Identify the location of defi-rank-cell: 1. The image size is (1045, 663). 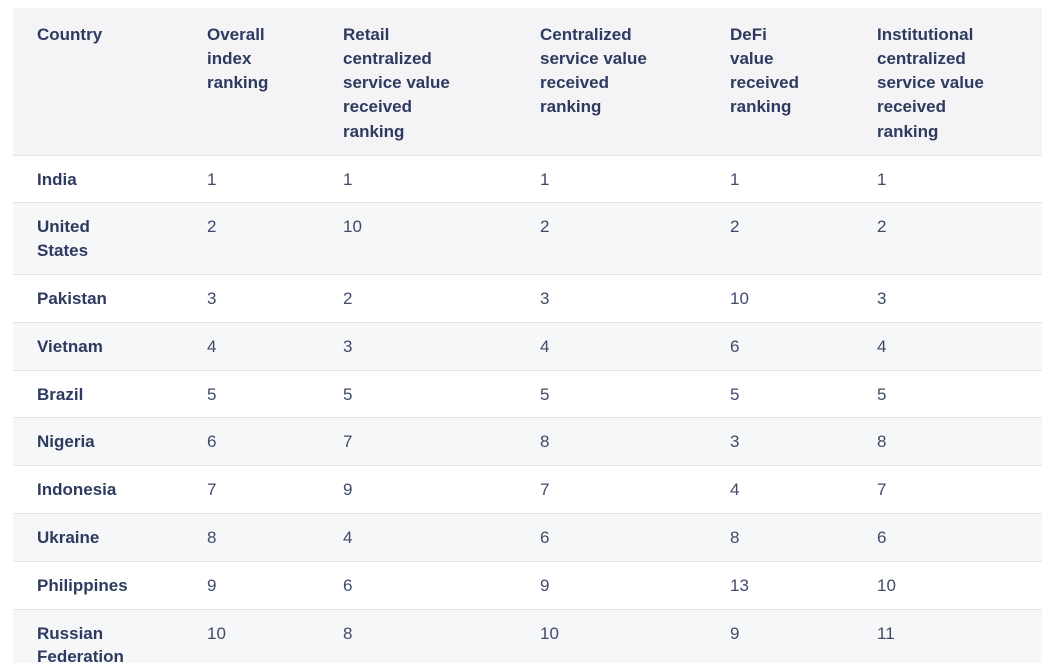
(735, 179).